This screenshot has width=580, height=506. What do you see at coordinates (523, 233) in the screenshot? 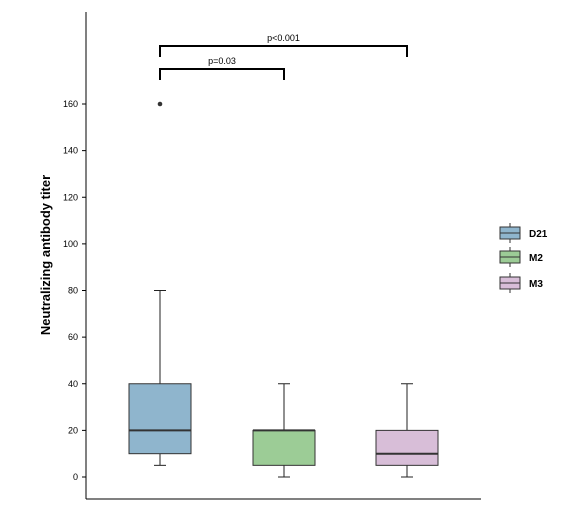
I see `legend-item-d21: D21` at bounding box center [523, 233].